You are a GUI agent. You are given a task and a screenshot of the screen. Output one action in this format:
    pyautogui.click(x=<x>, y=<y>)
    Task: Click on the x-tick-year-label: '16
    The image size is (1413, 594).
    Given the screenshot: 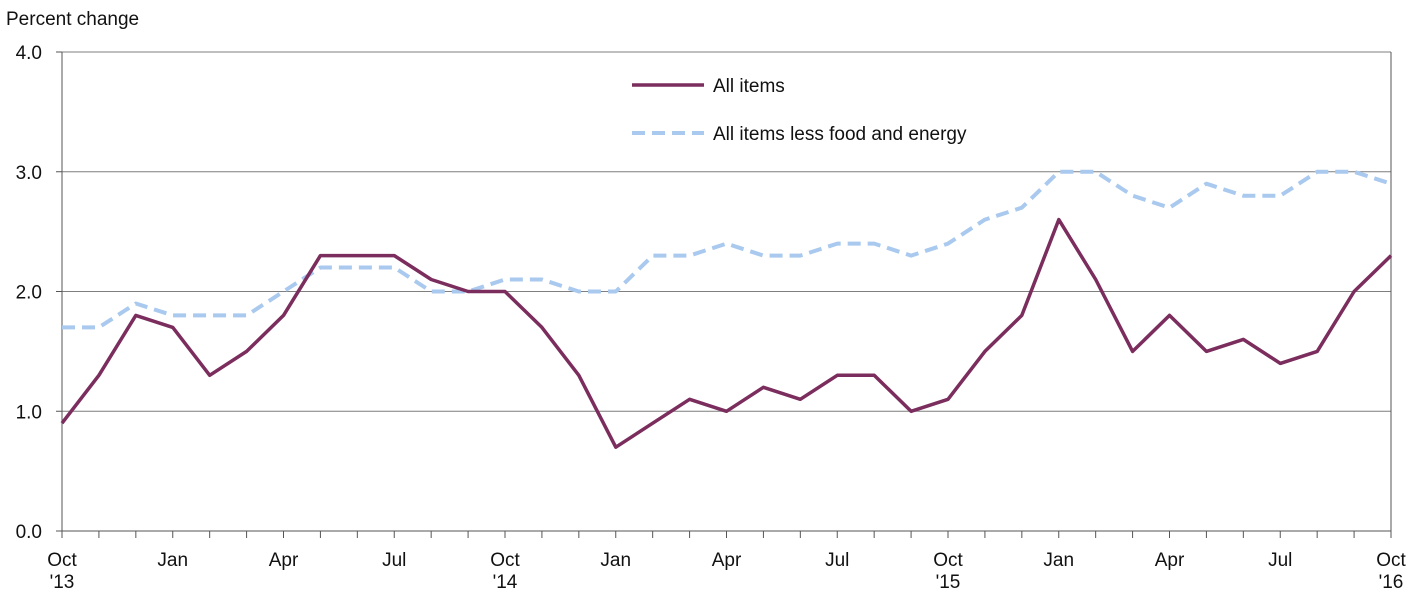 What is the action you would take?
    pyautogui.click(x=1391, y=582)
    